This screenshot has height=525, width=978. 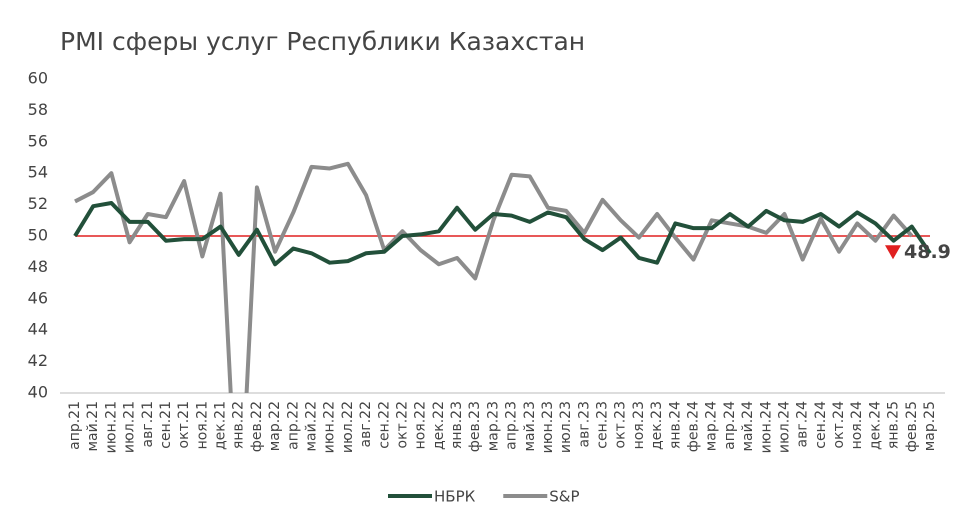 I want to click on line-series, so click(x=502, y=234).